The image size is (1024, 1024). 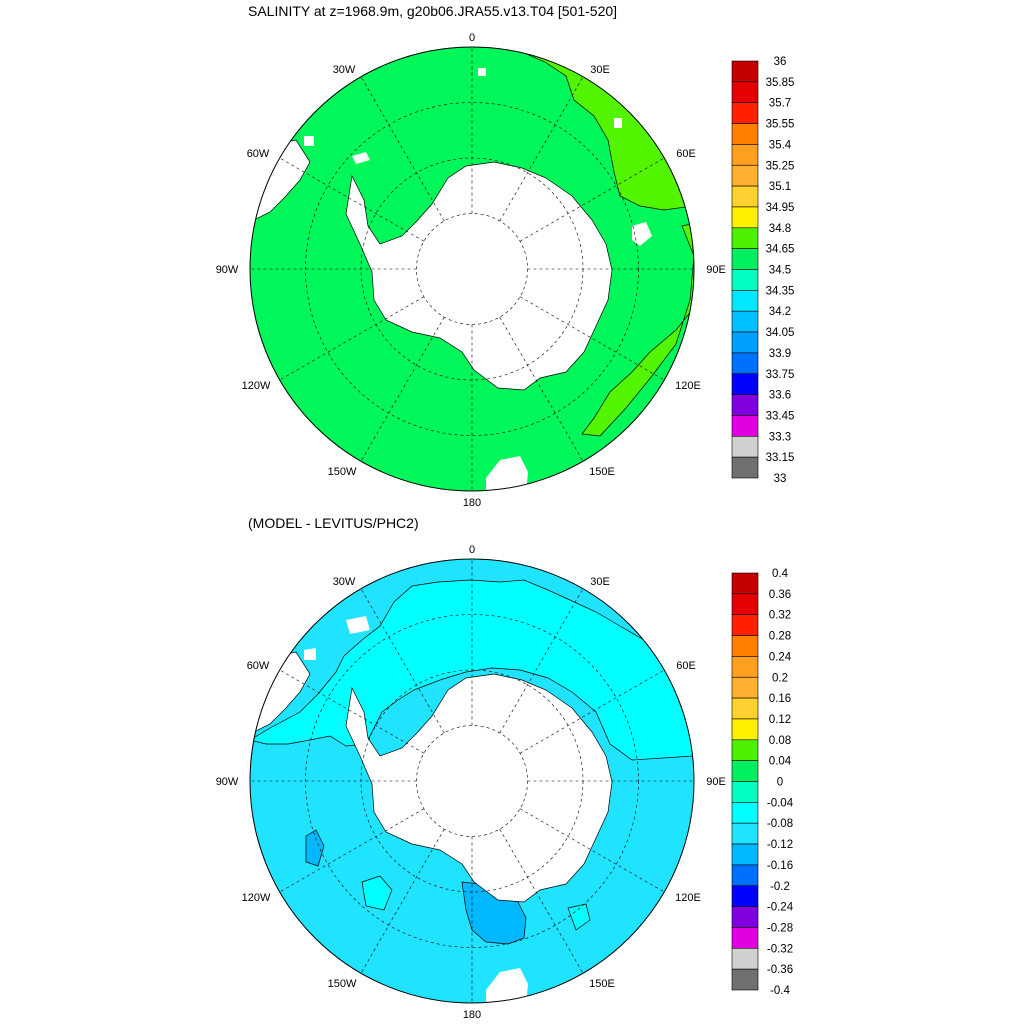 I want to click on kerguelen-island, so click(x=642, y=234).